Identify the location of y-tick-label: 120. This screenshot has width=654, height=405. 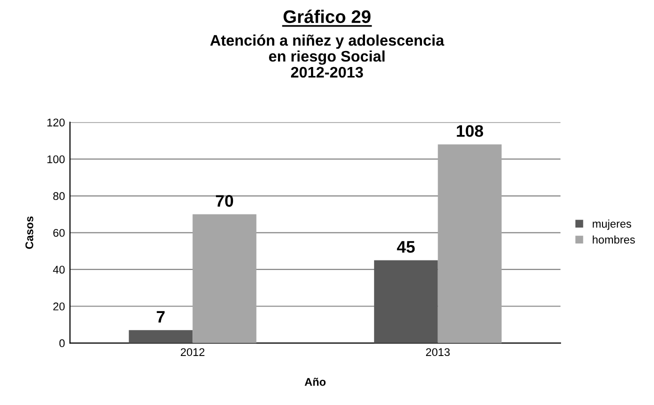
(56, 122).